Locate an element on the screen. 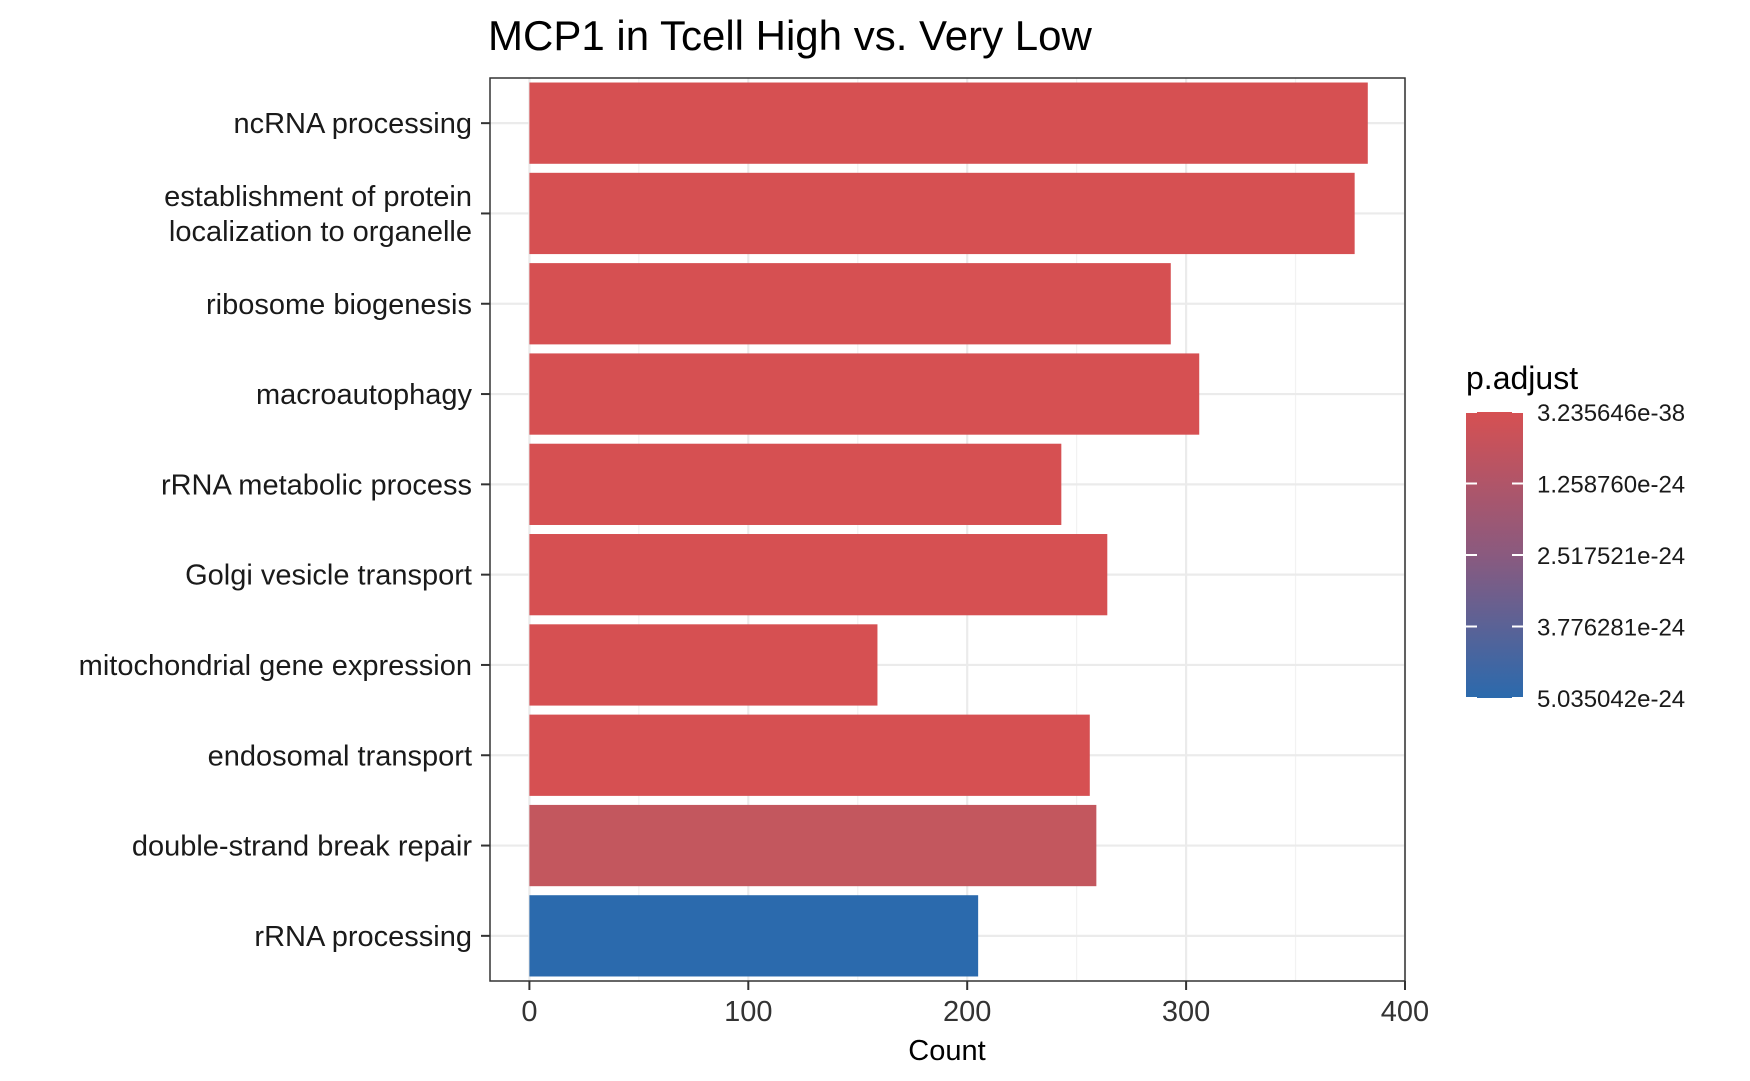 The width and height of the screenshot is (1750, 1081). x-tick-label: 400 is located at coordinates (1405, 1012).